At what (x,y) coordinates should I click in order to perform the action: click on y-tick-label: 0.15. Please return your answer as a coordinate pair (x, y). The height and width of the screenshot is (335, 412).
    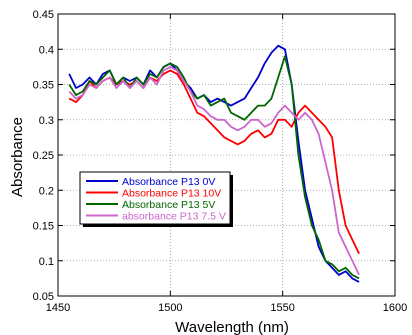
    Looking at the image, I should click on (43, 227).